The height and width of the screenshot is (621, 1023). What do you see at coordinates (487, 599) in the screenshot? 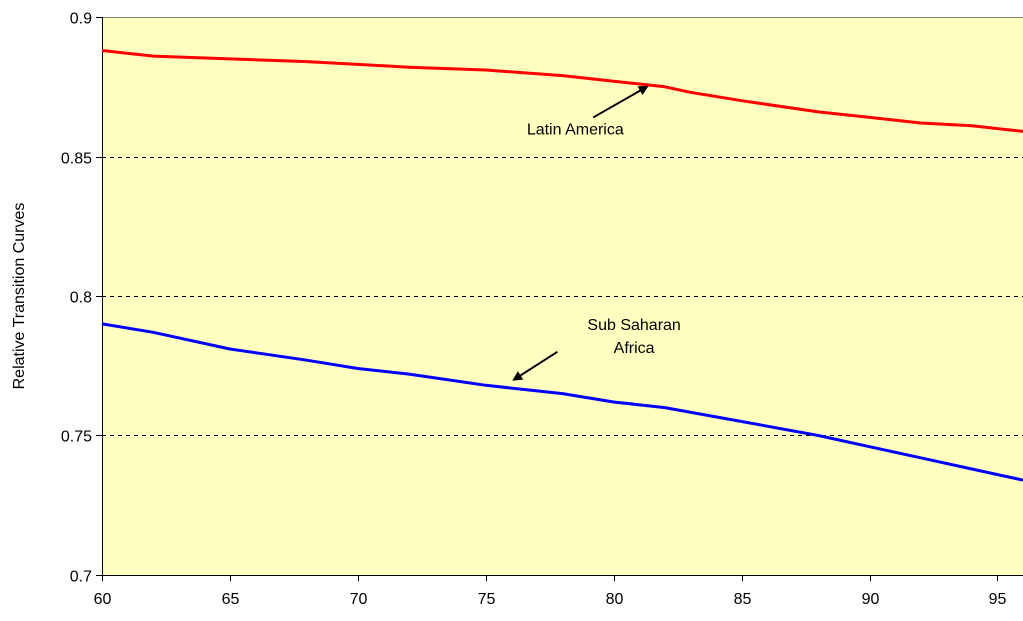
I see `x-tick-label: 75` at bounding box center [487, 599].